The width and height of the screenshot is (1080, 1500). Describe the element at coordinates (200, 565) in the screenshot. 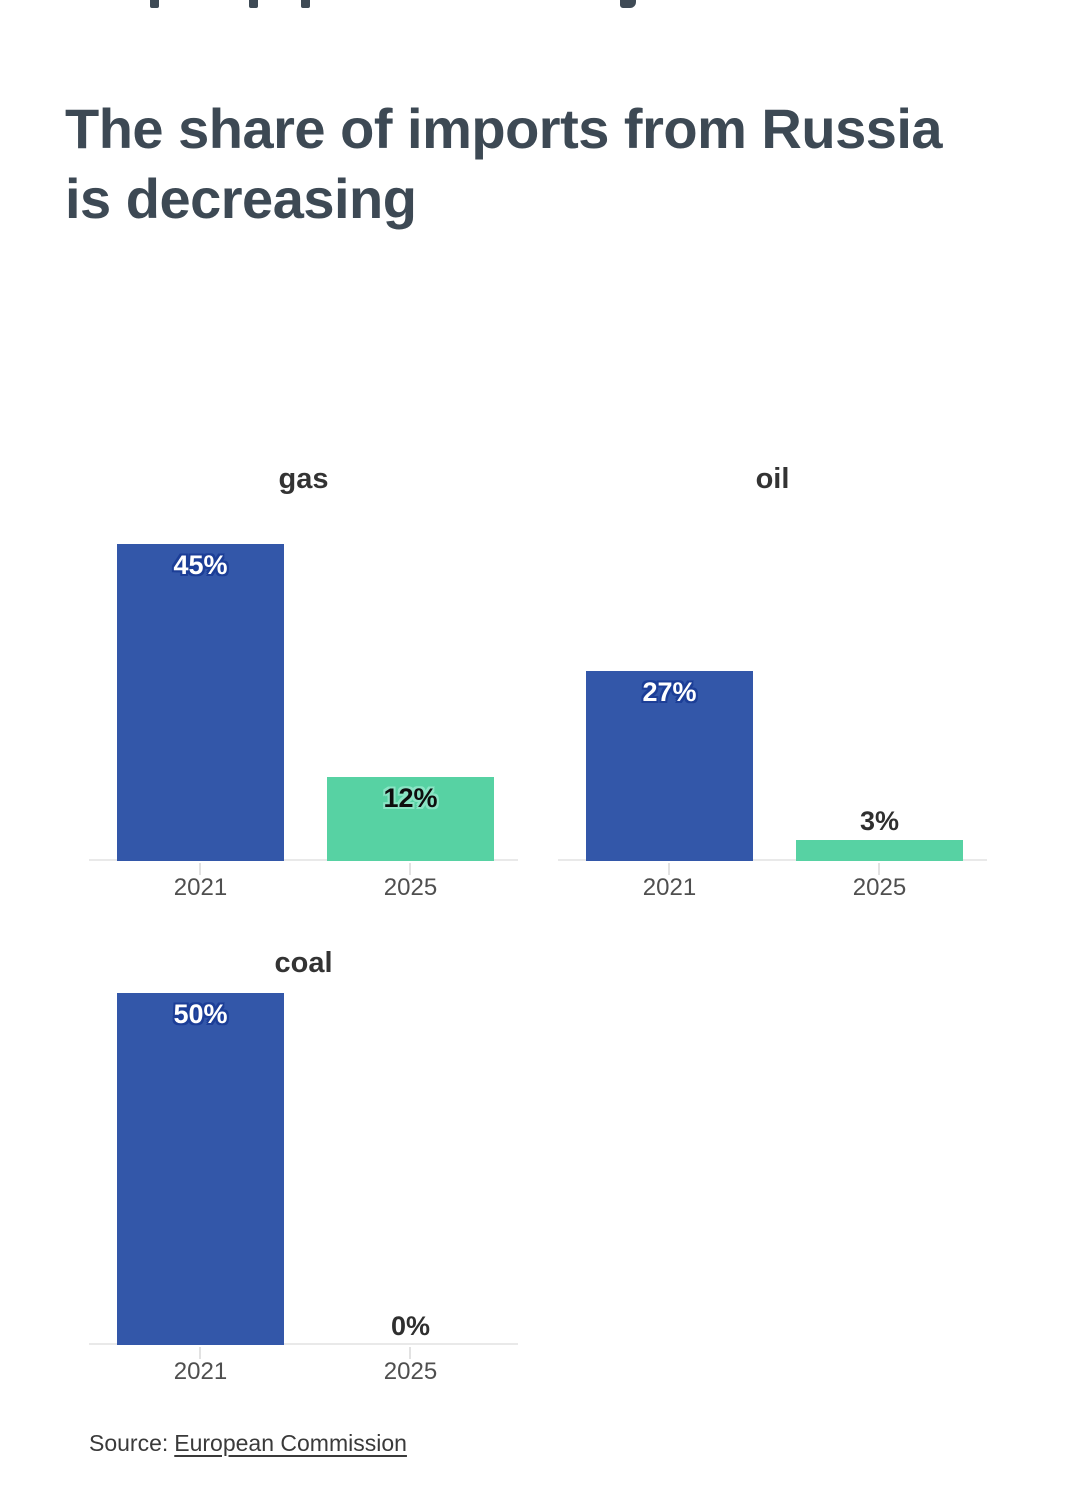

I see `bar-value-label: 45%` at that location.